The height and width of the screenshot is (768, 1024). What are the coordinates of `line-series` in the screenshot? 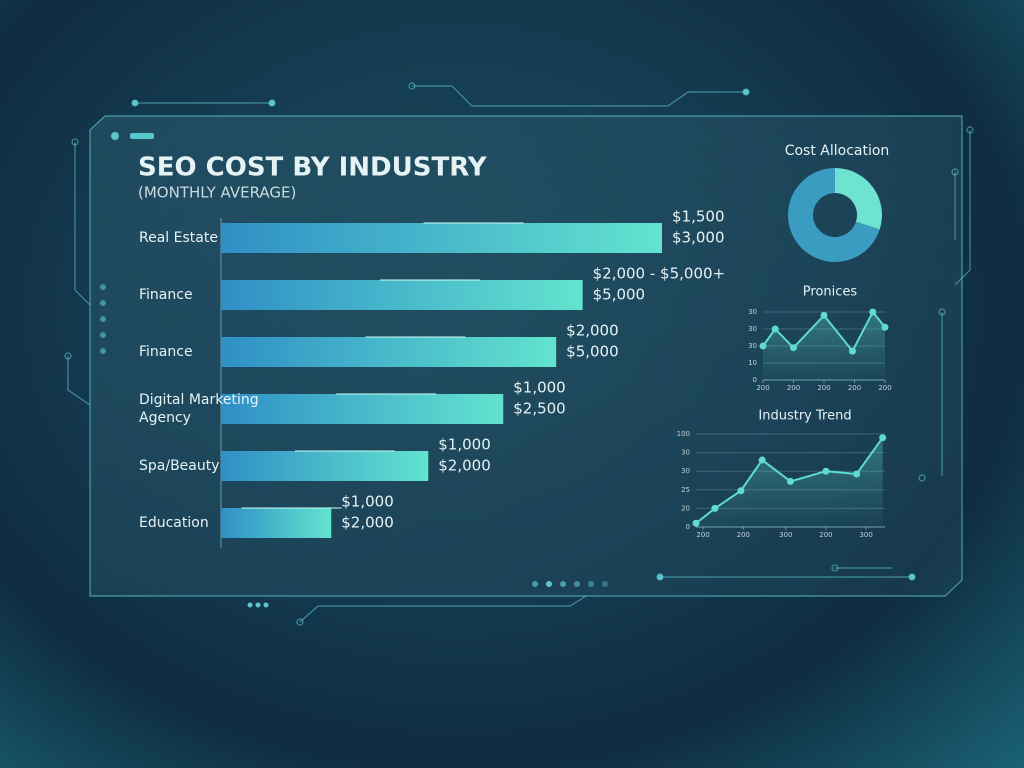 It's located at (789, 481).